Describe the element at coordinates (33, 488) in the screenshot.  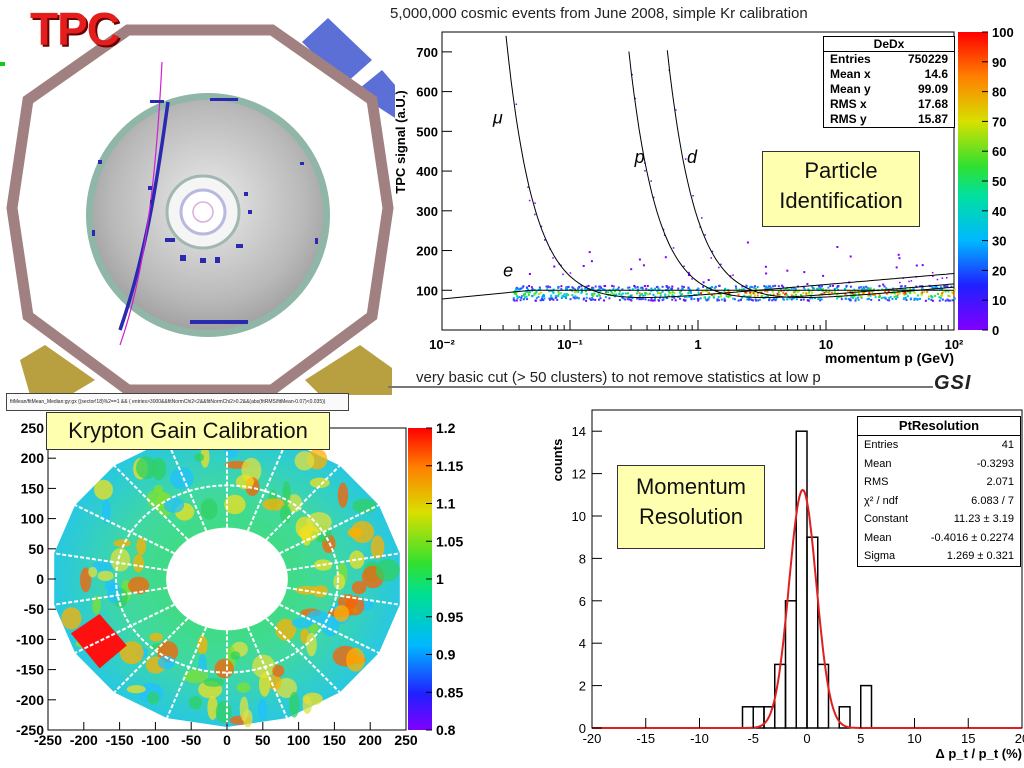
I see `y-tick-label: 150` at that location.